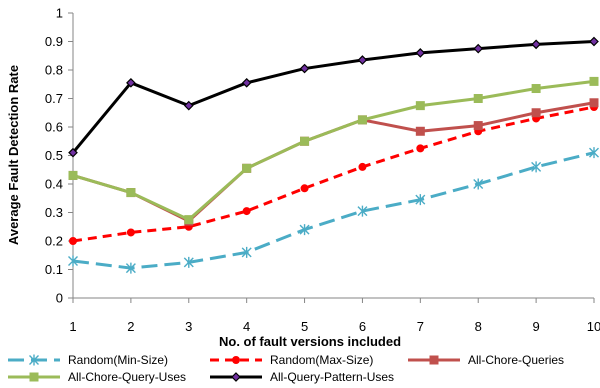 This screenshot has height=388, width=600. I want to click on y-tick-label: 0, so click(59, 298).